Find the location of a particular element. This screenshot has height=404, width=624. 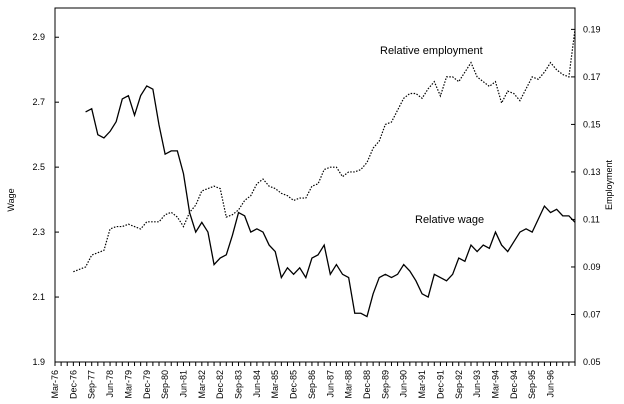

x-tick-label: Mar-88 is located at coordinates (349, 384).